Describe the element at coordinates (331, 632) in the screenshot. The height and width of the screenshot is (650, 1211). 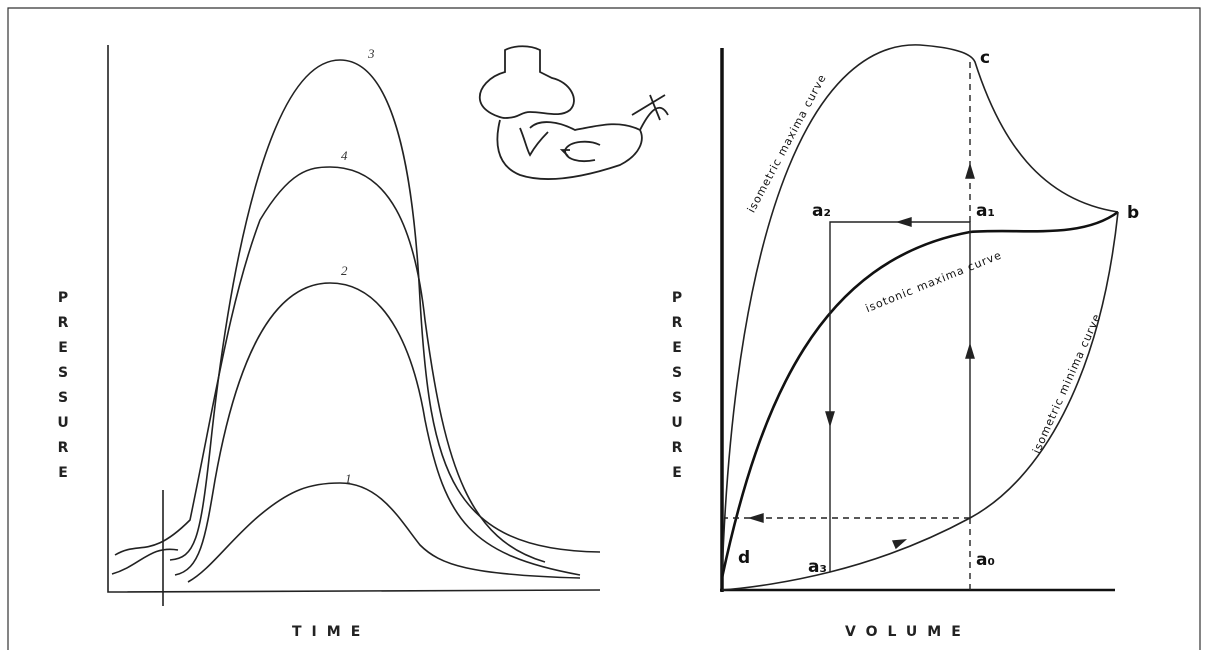
I see `x-axis-label: TIME` at that location.